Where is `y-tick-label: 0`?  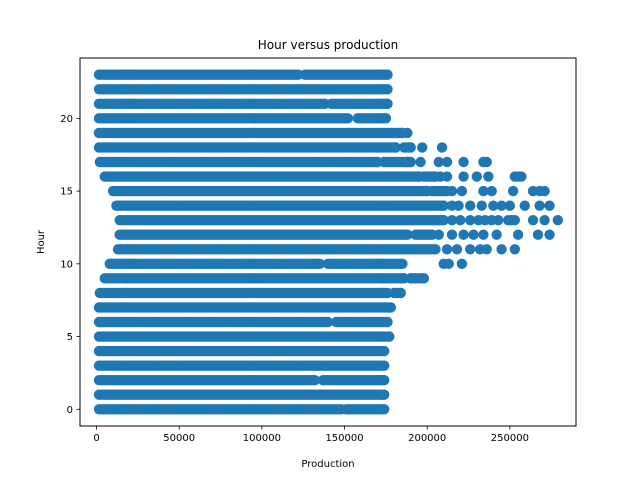
y-tick-label: 0 is located at coordinates (70, 410).